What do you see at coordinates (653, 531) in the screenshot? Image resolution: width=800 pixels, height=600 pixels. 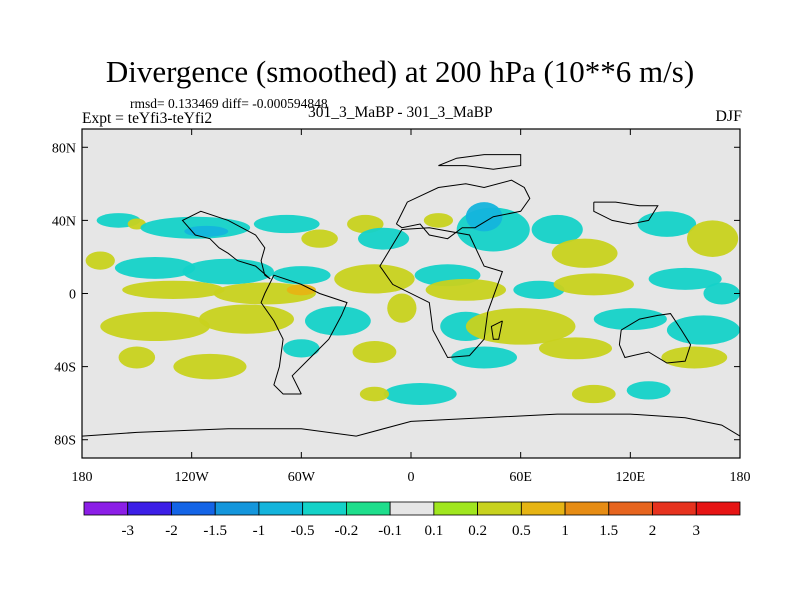 I see `colorbar-label: 2` at bounding box center [653, 531].